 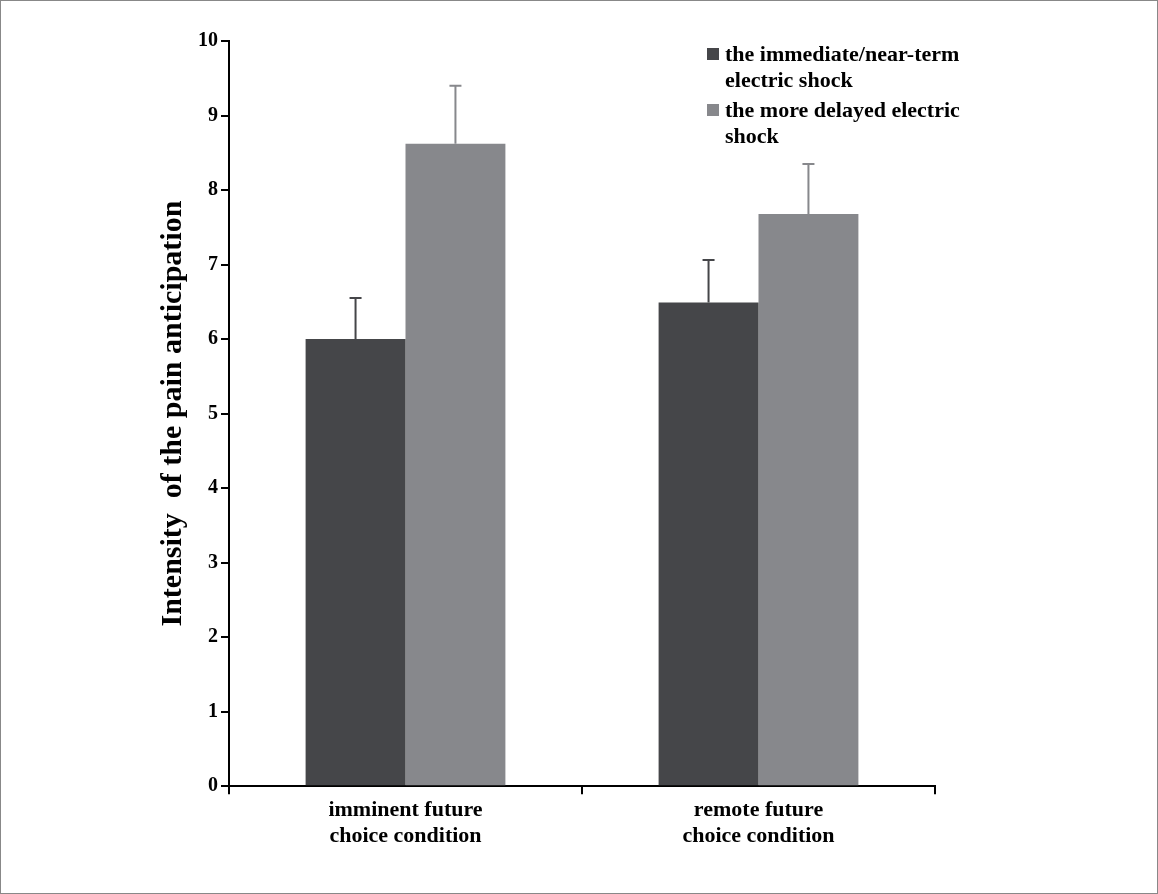 I want to click on y-axis-title: Intensity of the pain anticipation, so click(x=170, y=413).